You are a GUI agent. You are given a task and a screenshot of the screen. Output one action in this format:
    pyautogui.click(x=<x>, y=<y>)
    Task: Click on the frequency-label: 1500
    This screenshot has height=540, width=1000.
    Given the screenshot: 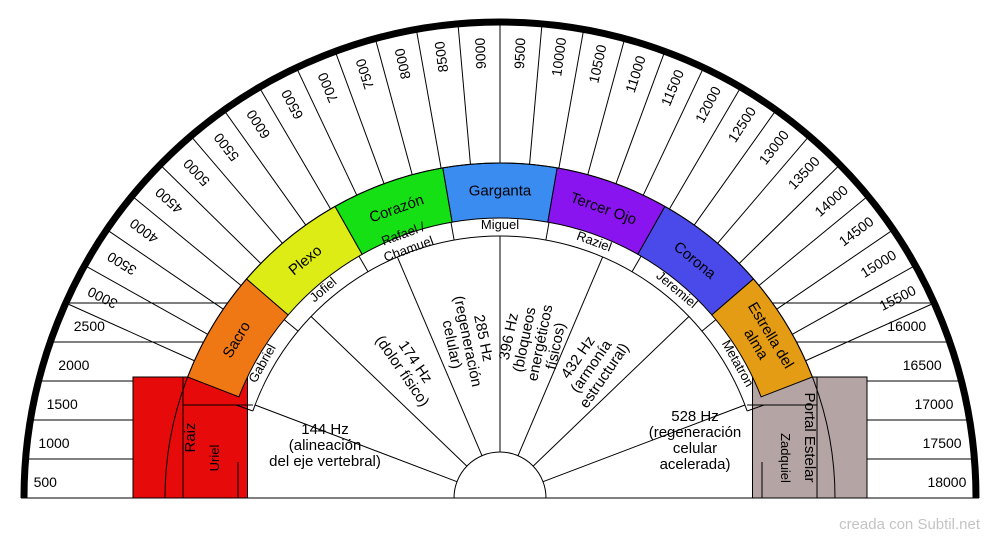 What is the action you would take?
    pyautogui.click(x=62, y=404)
    